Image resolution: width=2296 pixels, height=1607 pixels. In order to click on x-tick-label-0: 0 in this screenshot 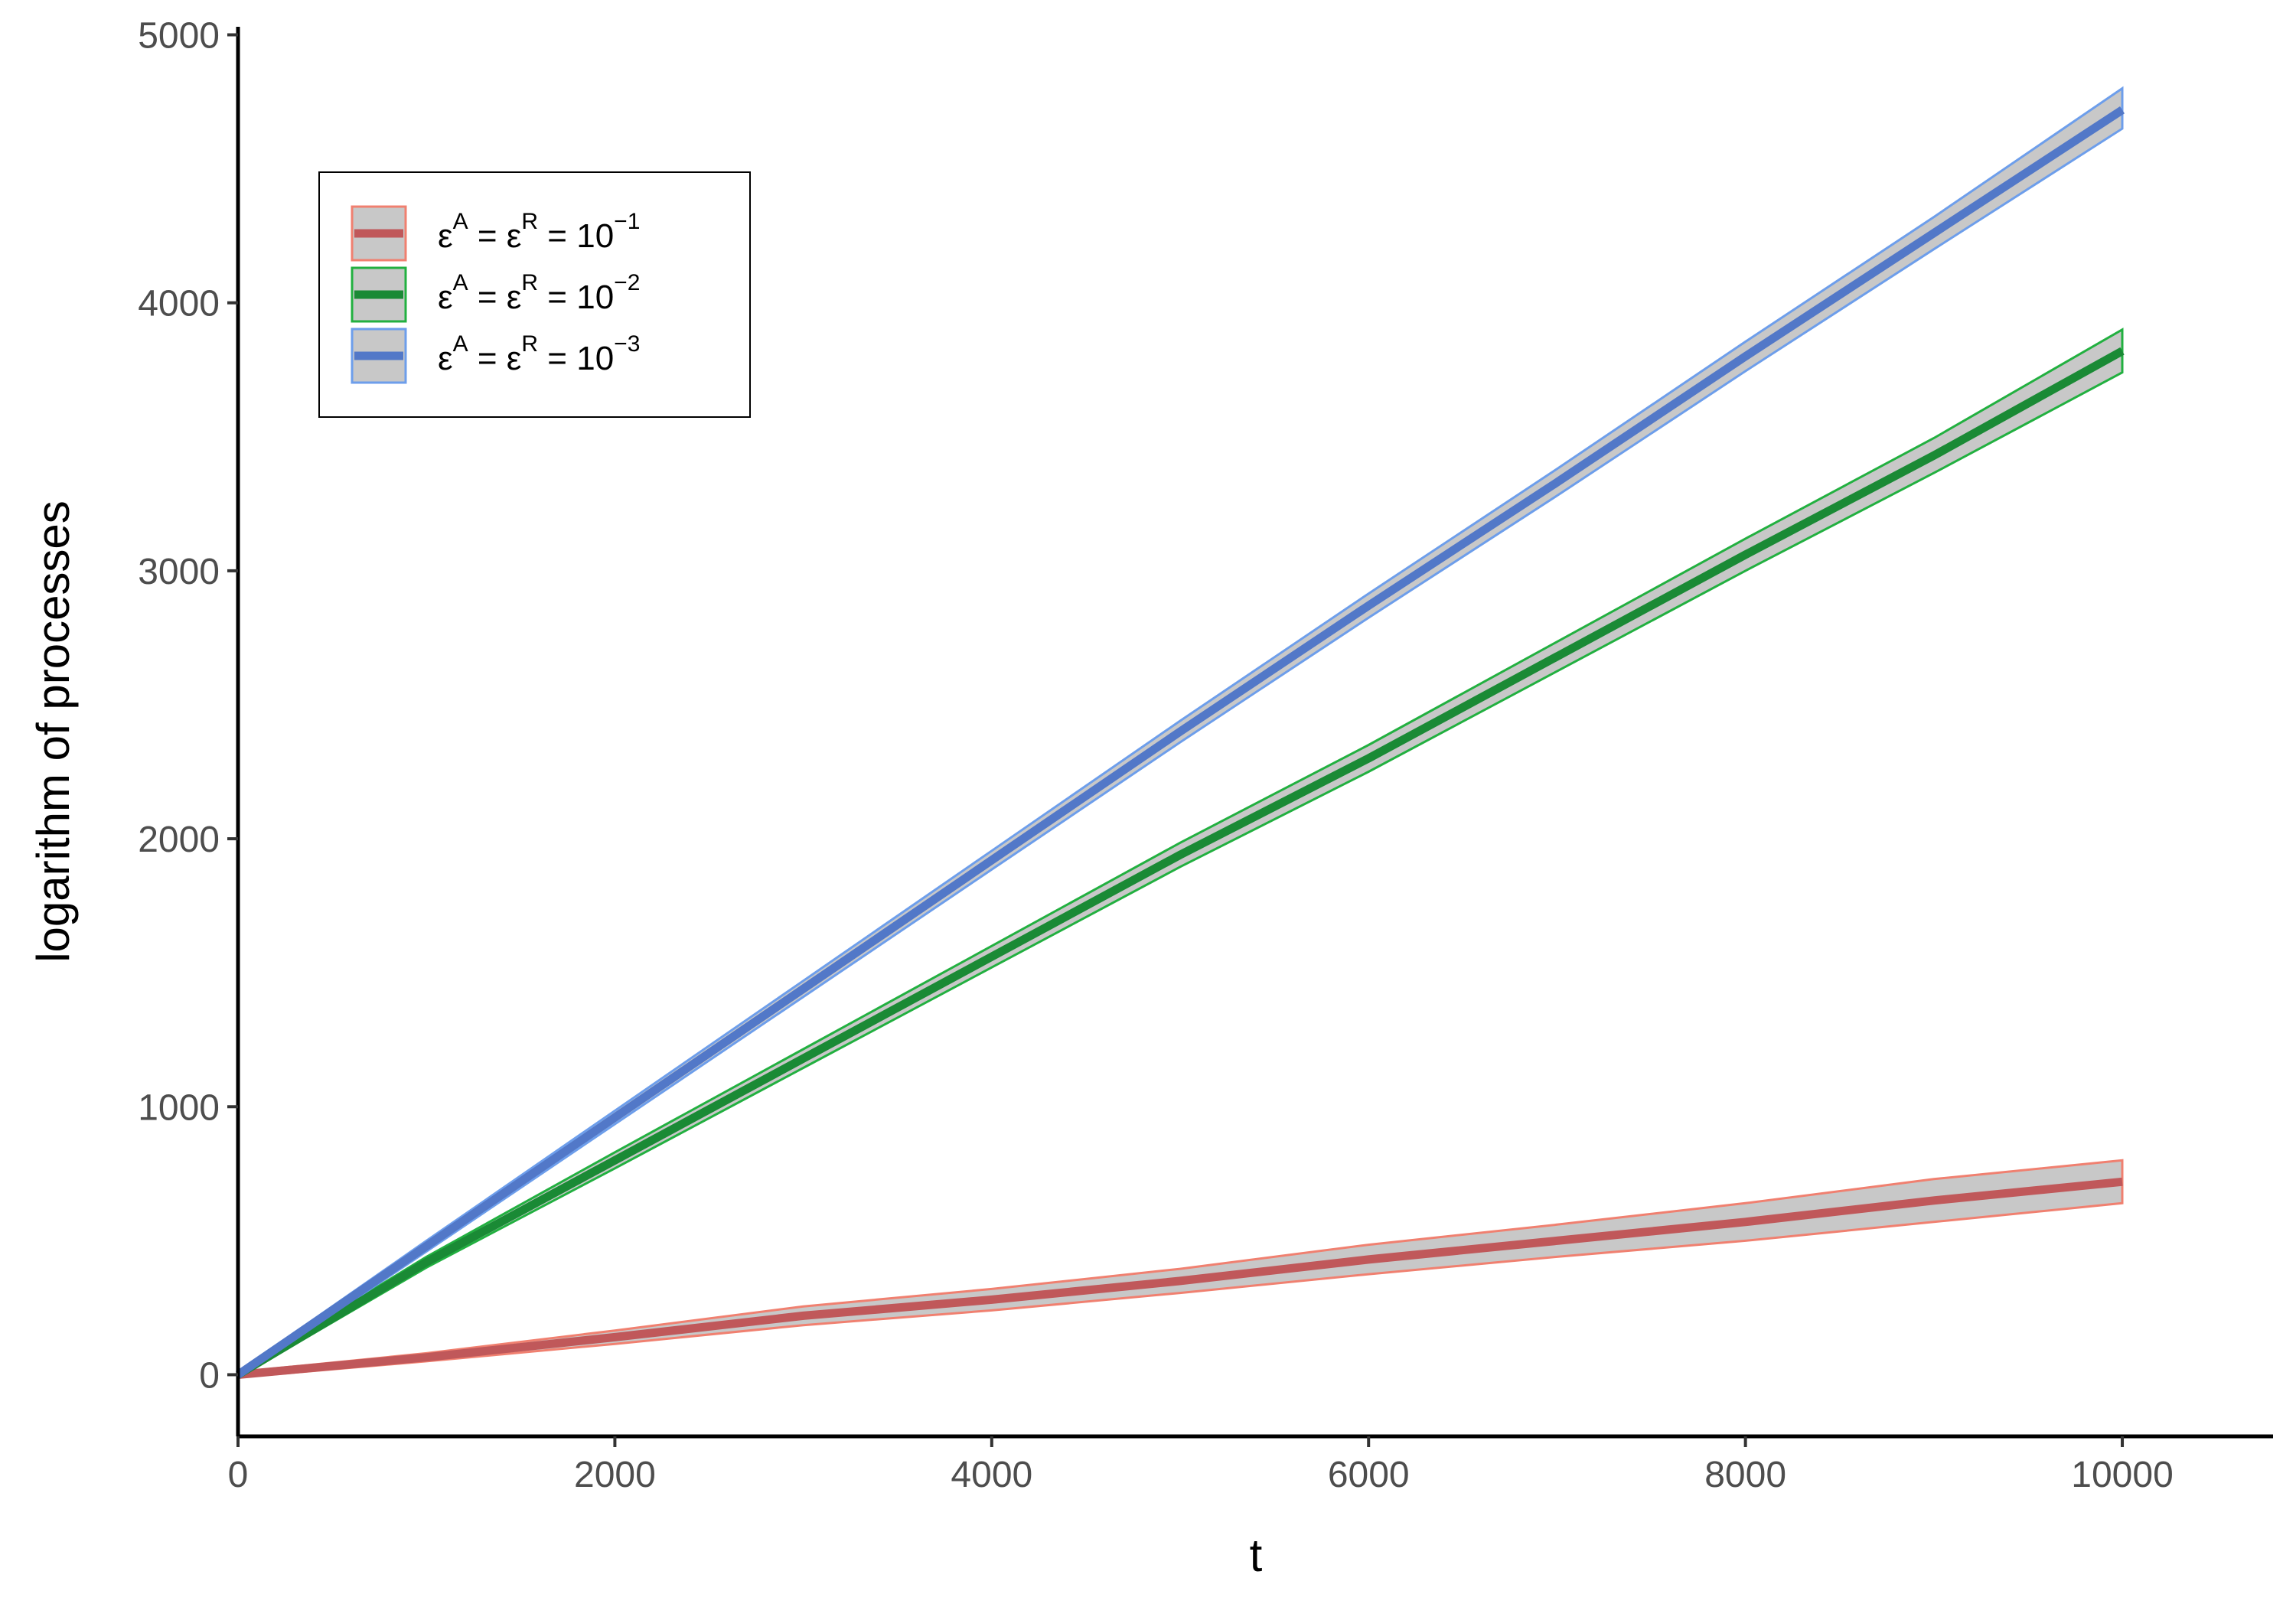, I will do `click(238, 1475)`.